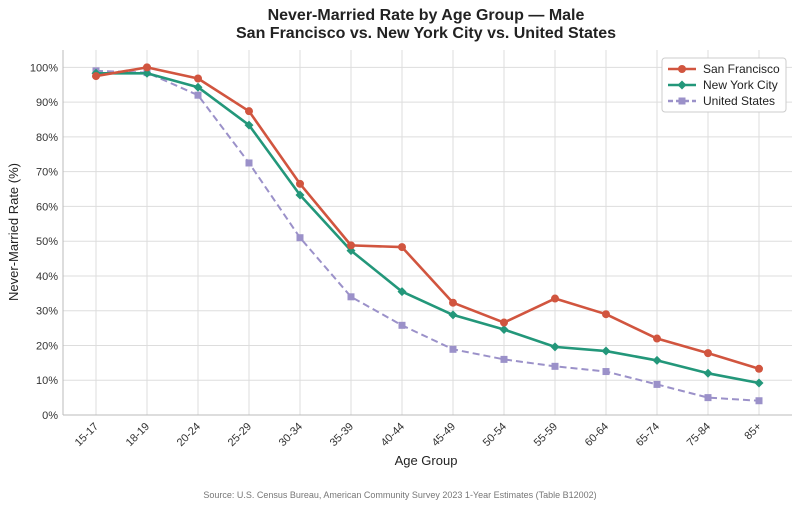  What do you see at coordinates (699, 435) in the screenshot?
I see `x-tick-label: 75-84` at bounding box center [699, 435].